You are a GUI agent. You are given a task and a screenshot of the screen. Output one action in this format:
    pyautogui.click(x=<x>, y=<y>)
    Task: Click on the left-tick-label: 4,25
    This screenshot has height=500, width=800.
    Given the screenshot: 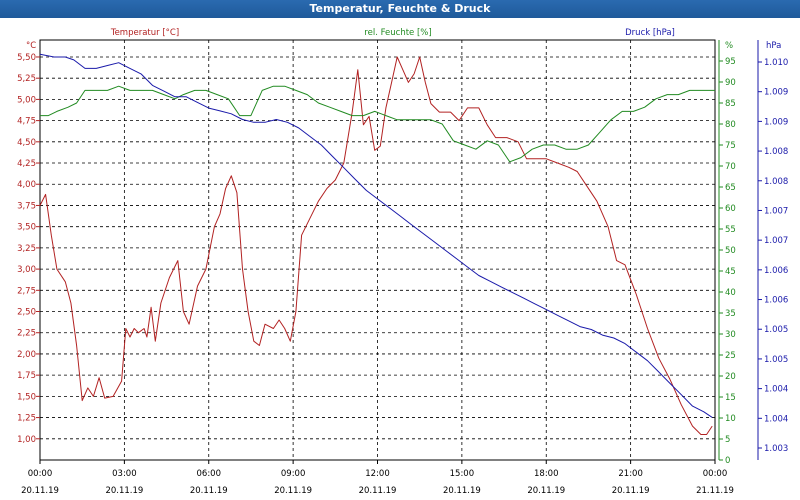 What is the action you would take?
    pyautogui.click(x=26, y=164)
    